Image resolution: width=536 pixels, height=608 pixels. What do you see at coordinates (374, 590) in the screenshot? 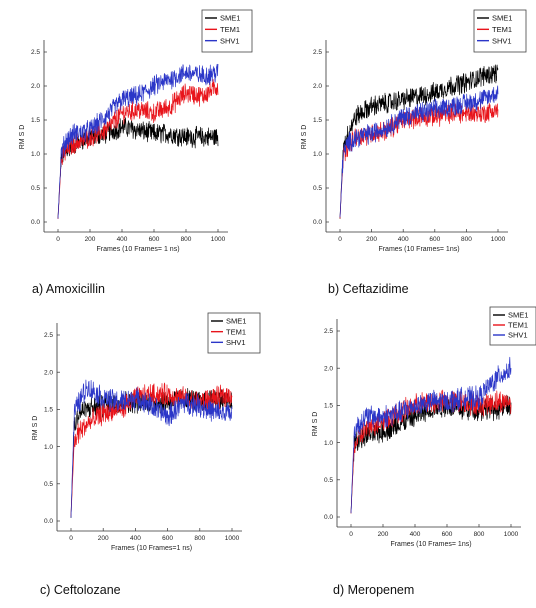
I see `caption-d: d) Meropenem` at bounding box center [374, 590].